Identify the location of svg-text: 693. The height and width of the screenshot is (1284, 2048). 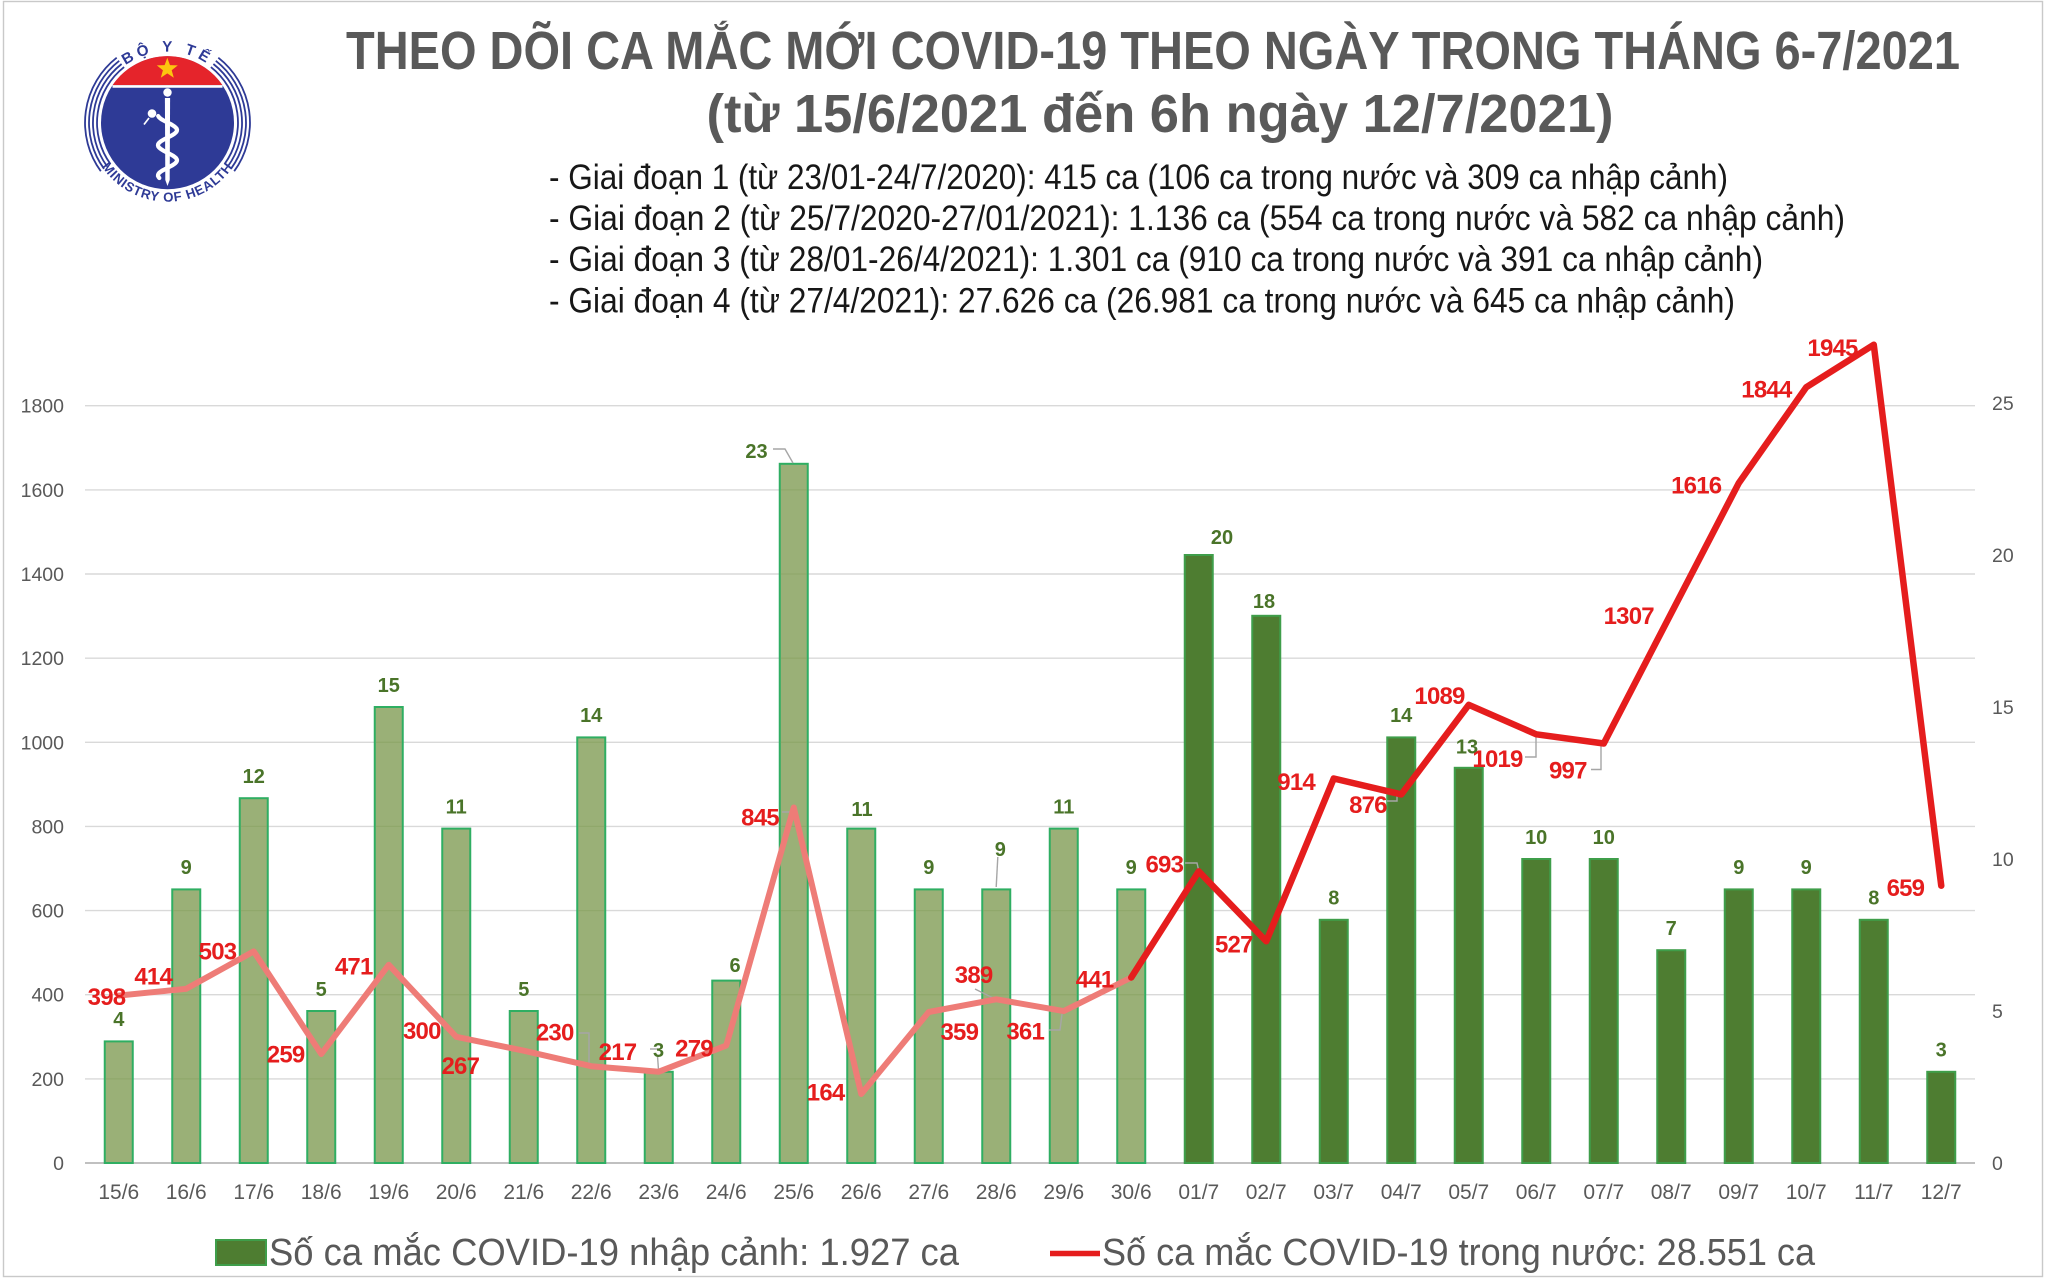
(1164, 864).